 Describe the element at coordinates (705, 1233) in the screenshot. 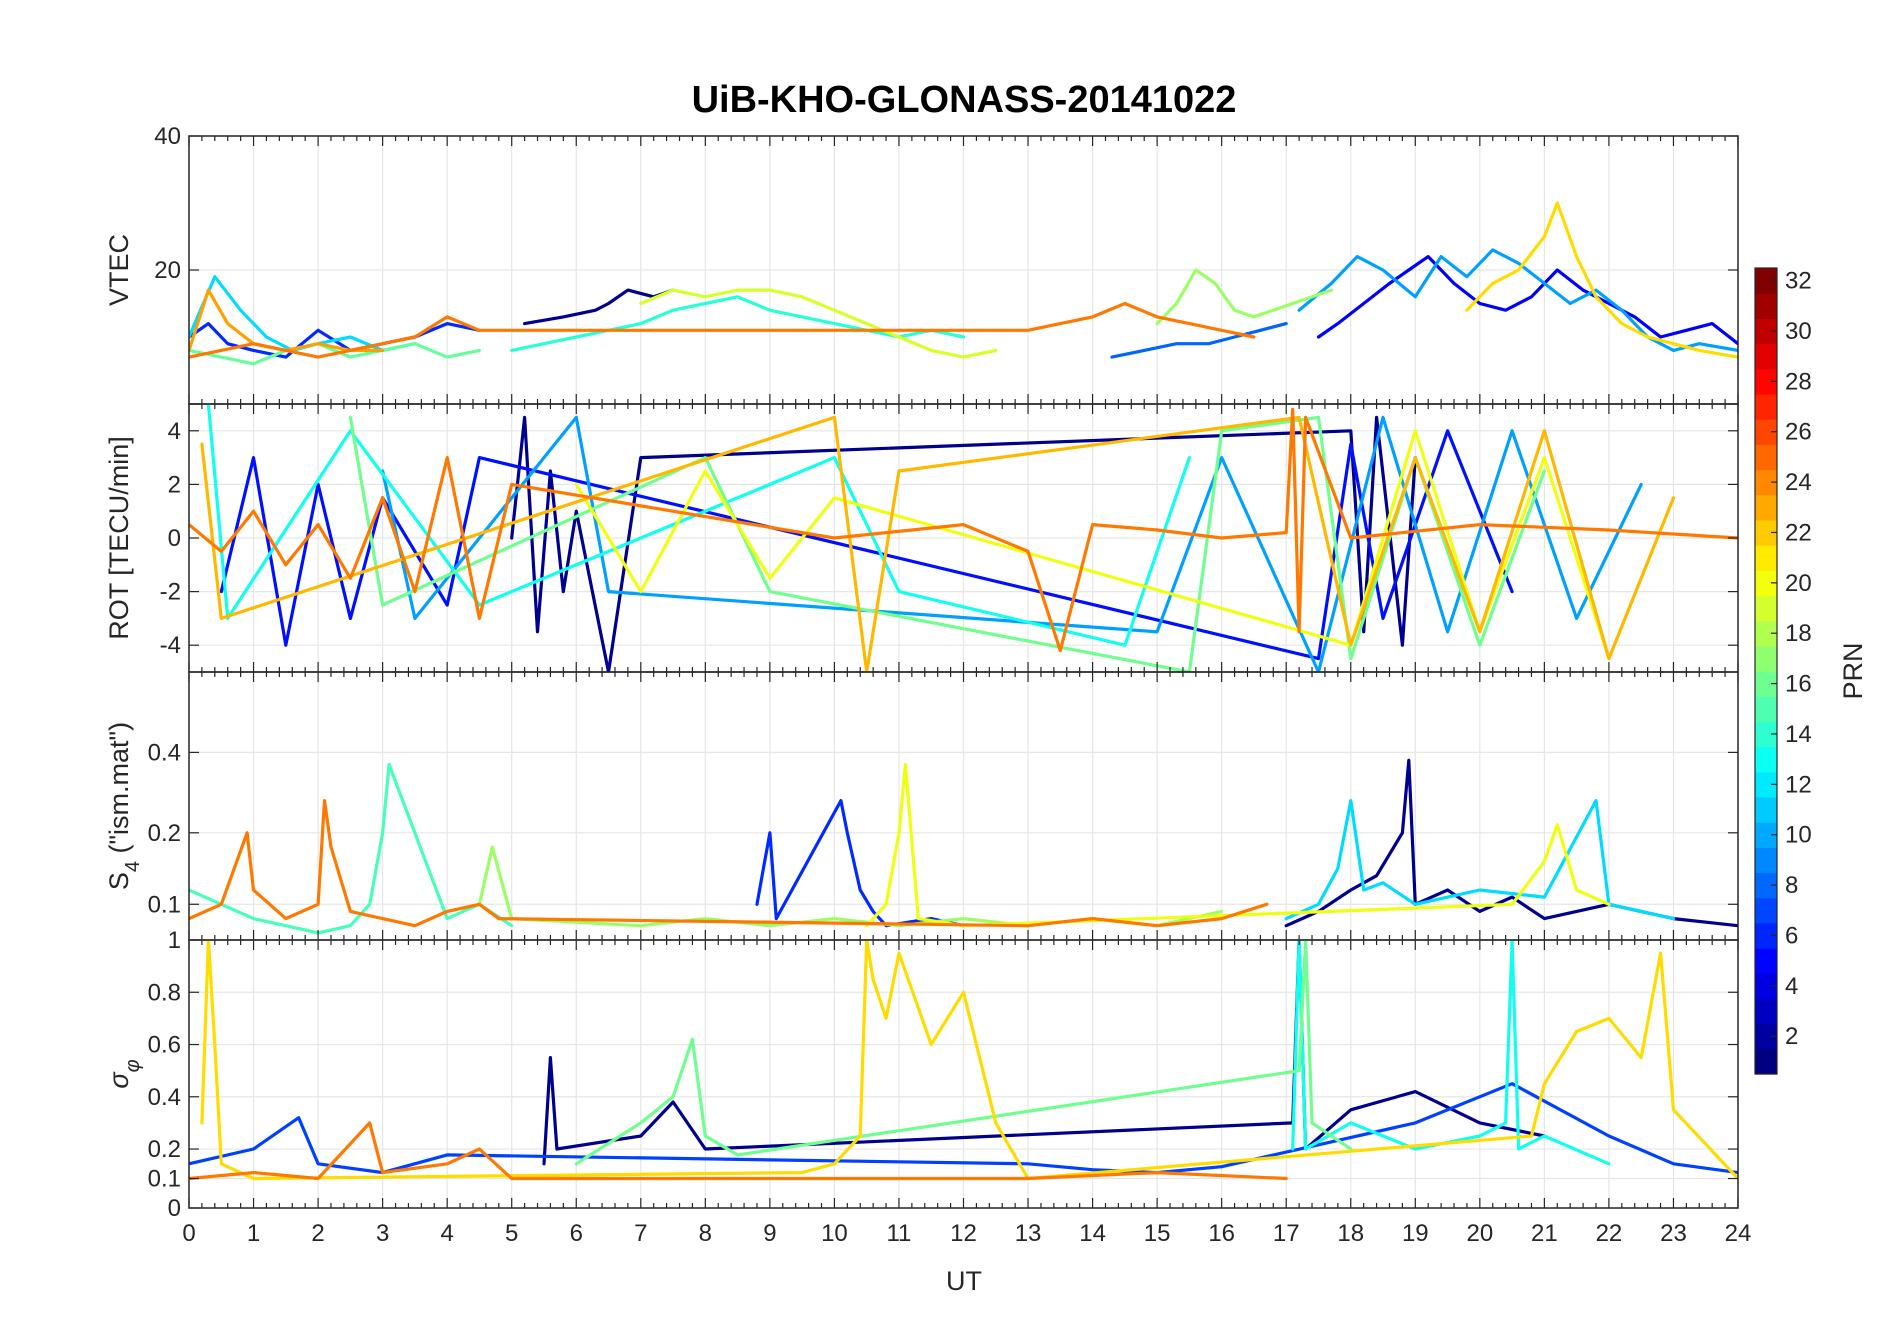

I see `x-tick-label: 8` at that location.